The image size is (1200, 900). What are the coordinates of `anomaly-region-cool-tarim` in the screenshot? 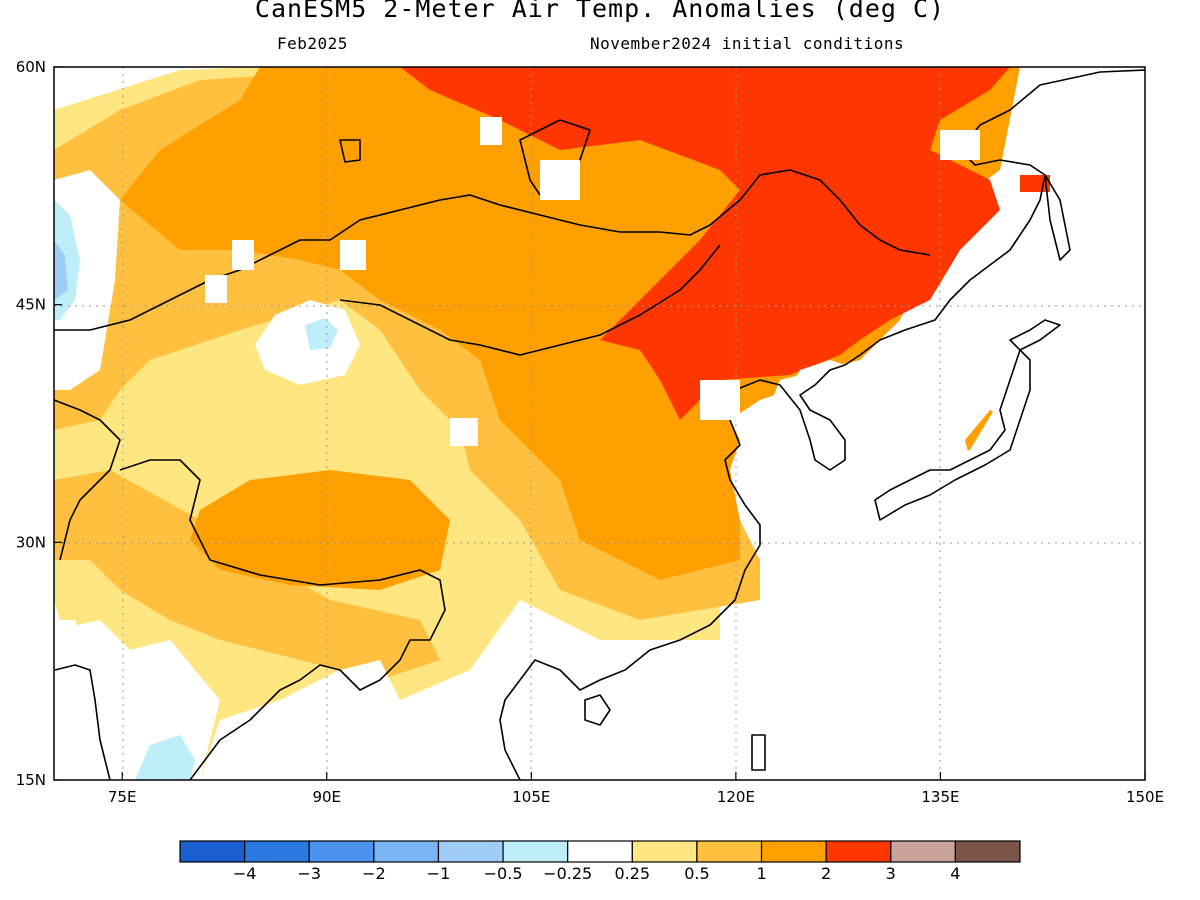 It's located at (321, 334).